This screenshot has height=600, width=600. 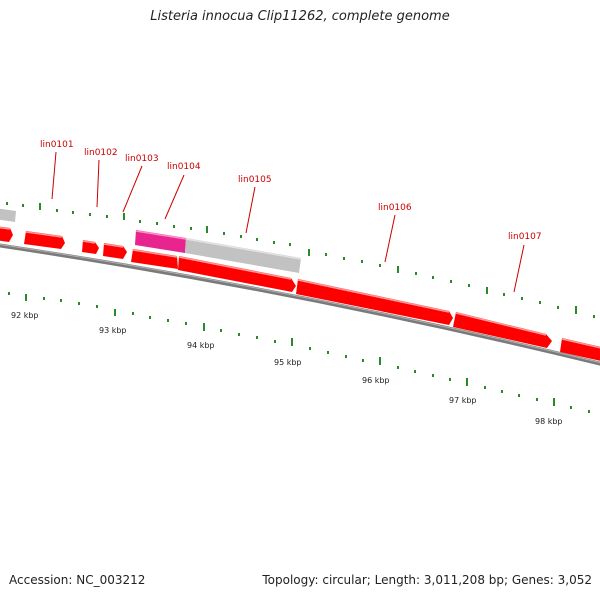 What do you see at coordinates (243, 255) in the screenshot?
I see `pseudo-feature` at bounding box center [243, 255].